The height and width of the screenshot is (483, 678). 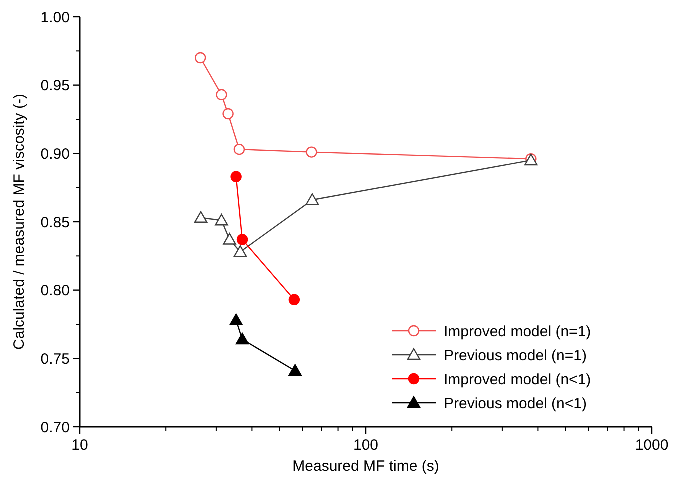 What do you see at coordinates (366, 466) in the screenshot?
I see `x-axis-title: Measured MF time (s)` at bounding box center [366, 466].